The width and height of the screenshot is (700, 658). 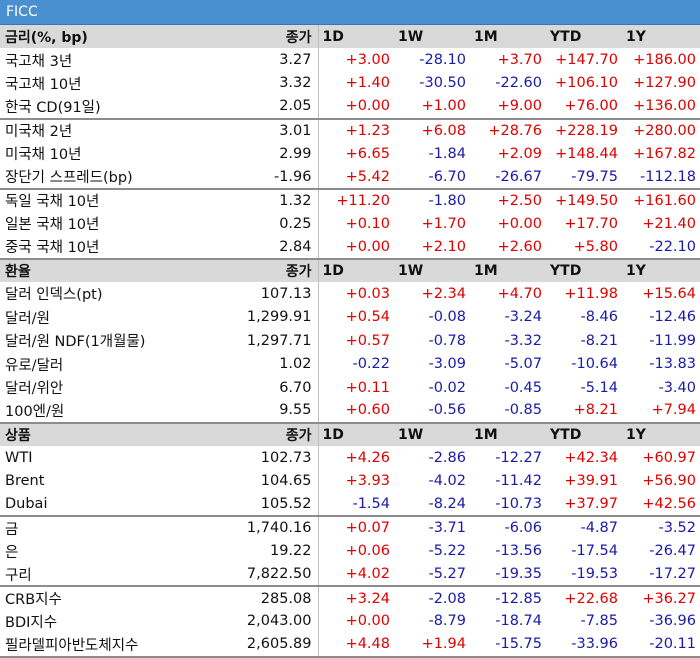 I want to click on change-value: -5.14, so click(x=599, y=387).